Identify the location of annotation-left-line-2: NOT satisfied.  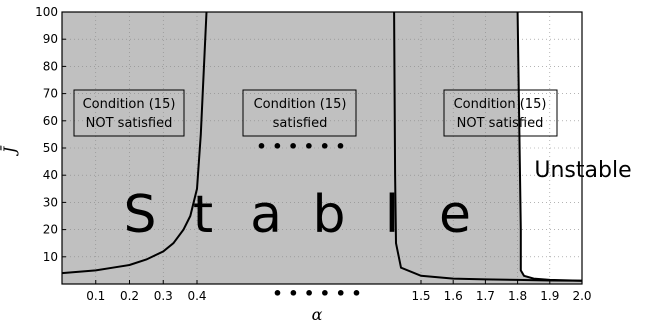
(129, 123).